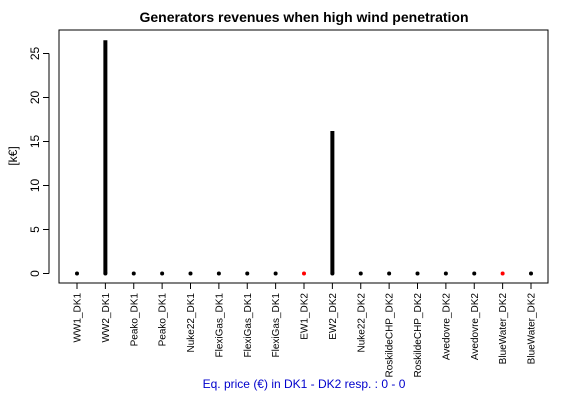  I want to click on x-tick-label: WW1_DK1, so click(78, 318).